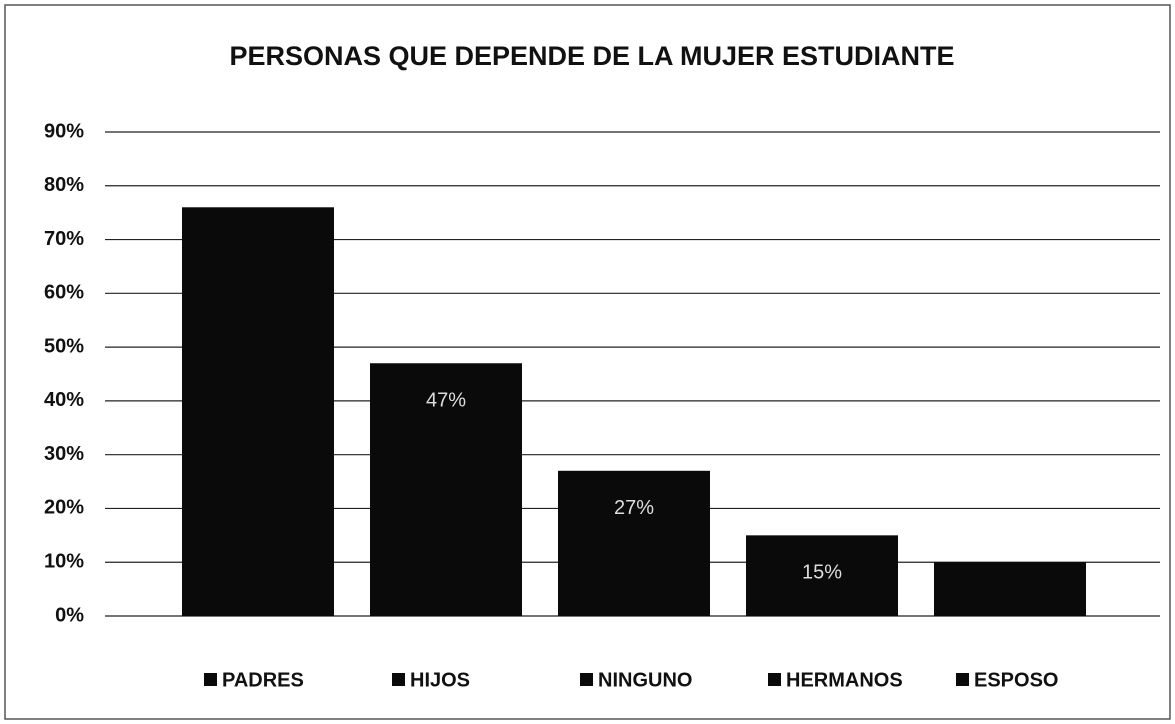  What do you see at coordinates (440, 680) in the screenshot?
I see `legend-label: HIJOS` at bounding box center [440, 680].